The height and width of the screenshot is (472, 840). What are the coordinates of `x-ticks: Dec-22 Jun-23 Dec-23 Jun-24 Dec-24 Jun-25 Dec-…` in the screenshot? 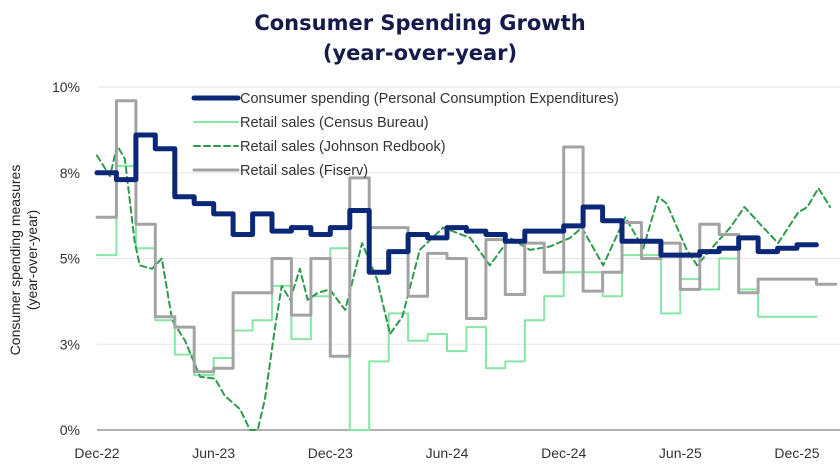 It's located at (446, 453).